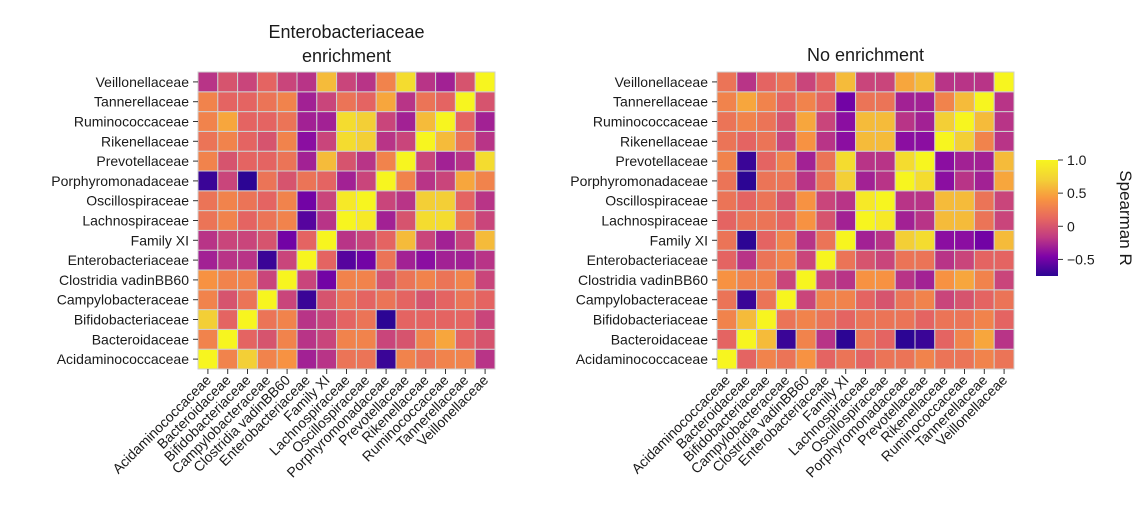 The width and height of the screenshot is (1147, 523). What do you see at coordinates (160, 240) in the screenshot?
I see `y-tick-label: Family XI` at bounding box center [160, 240].